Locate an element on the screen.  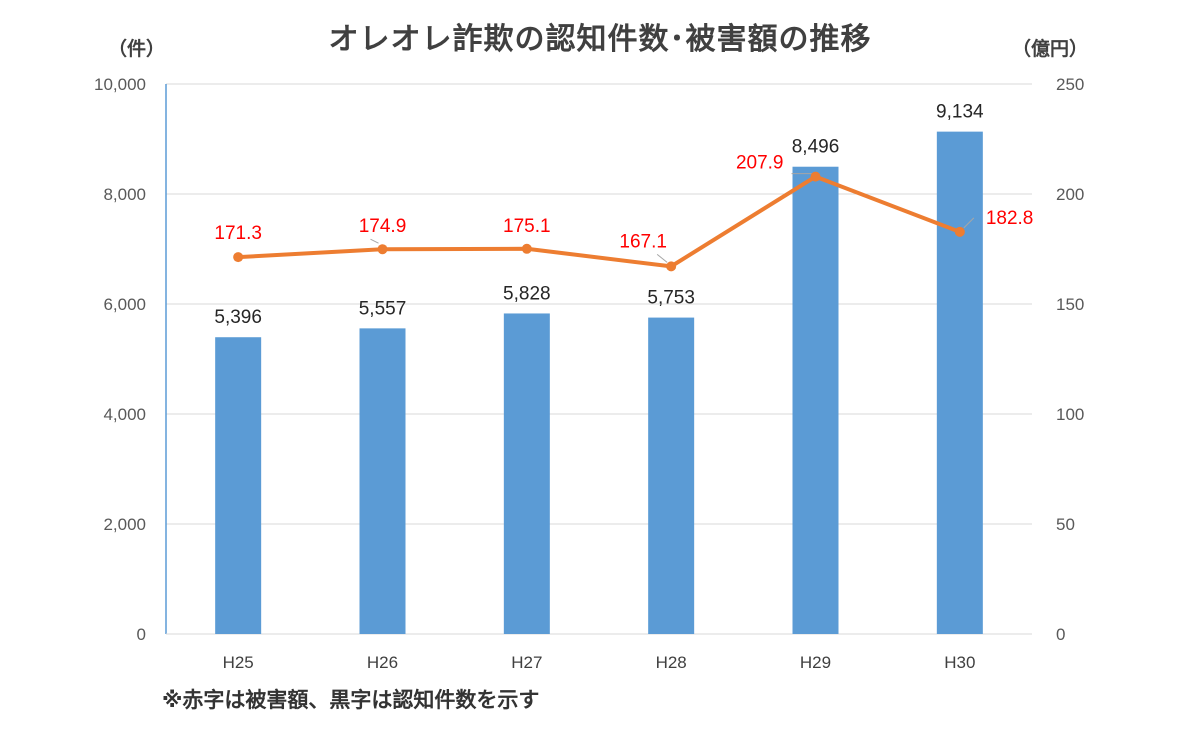
line-series is located at coordinates (599, 221).